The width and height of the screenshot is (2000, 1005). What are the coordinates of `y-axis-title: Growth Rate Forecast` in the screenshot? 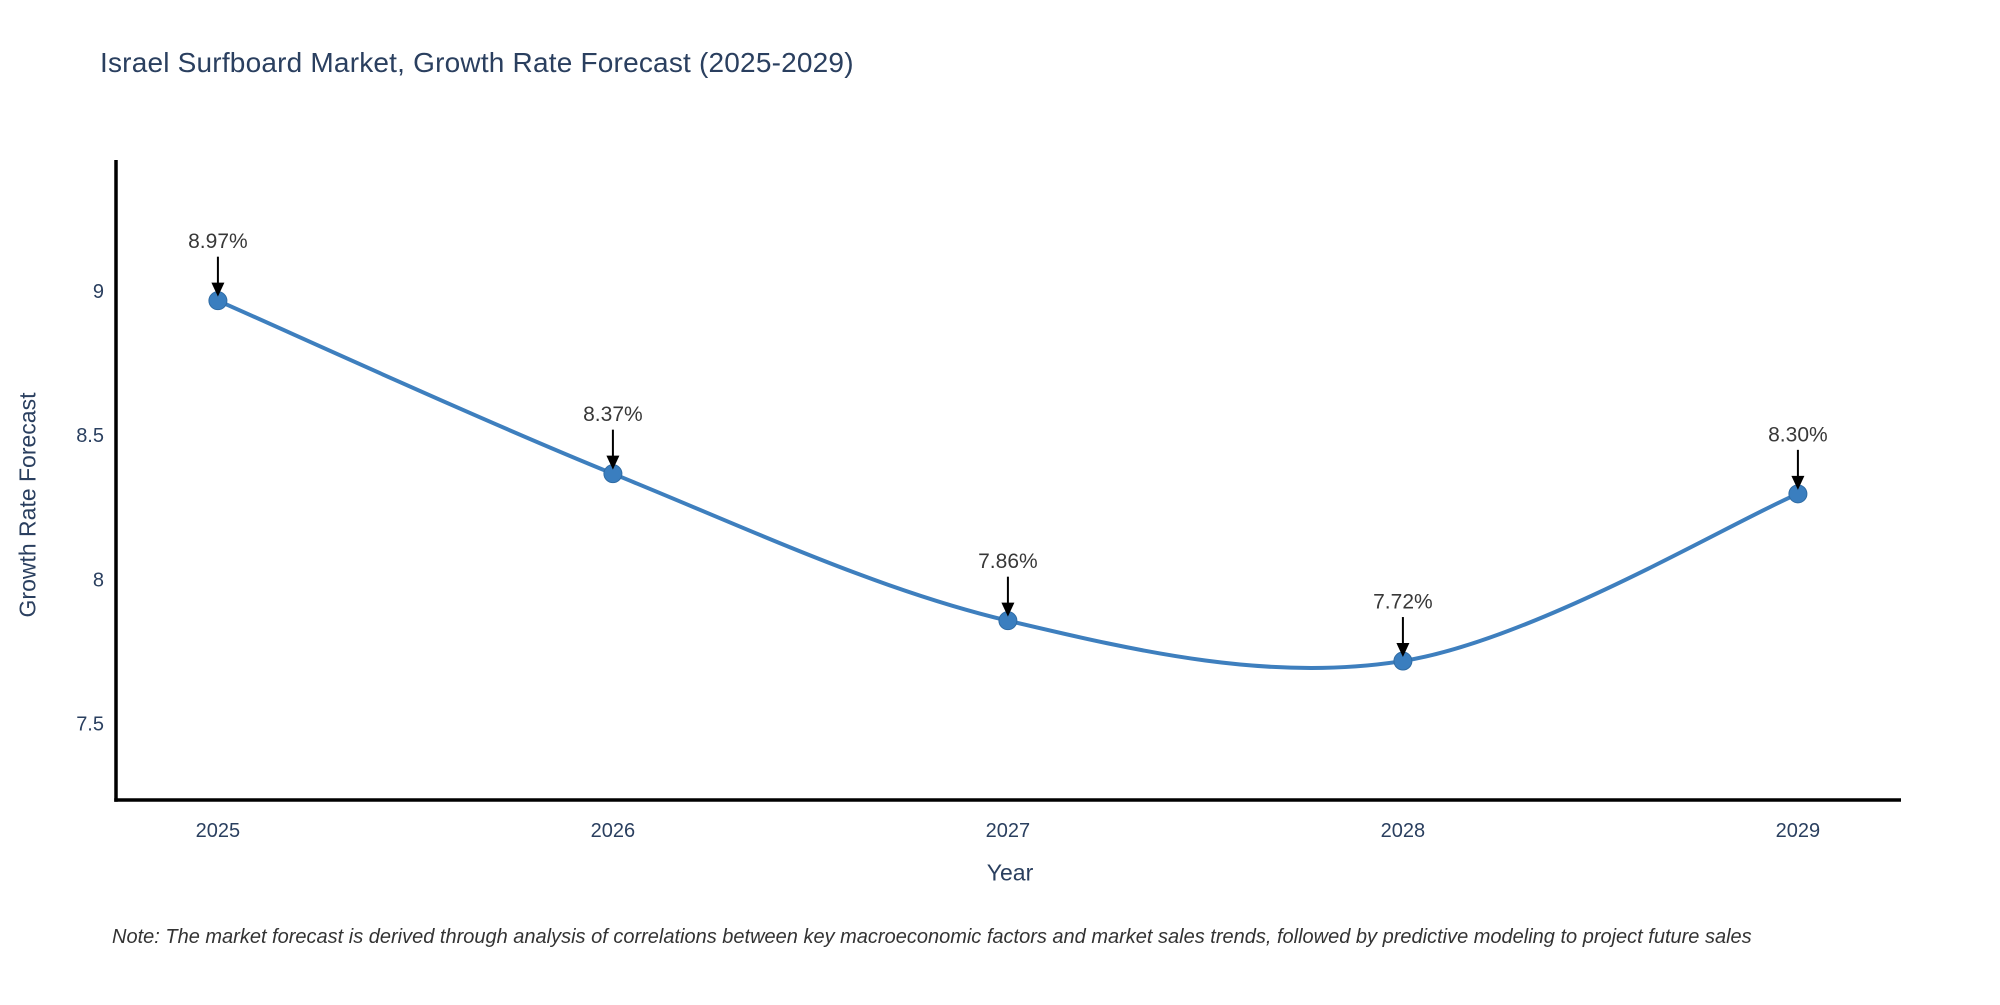 It's located at (27, 505).